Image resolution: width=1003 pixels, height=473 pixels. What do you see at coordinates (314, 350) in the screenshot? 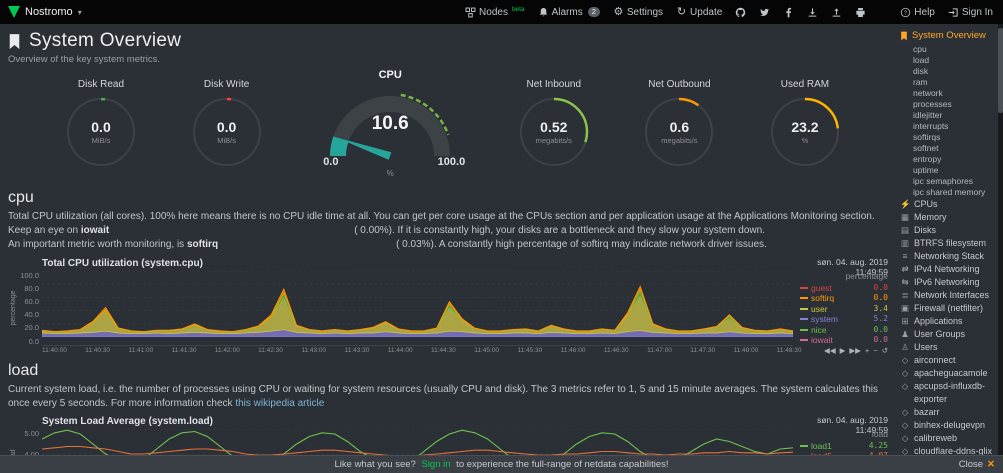
I see `cpu-xtick: 11:43:00` at bounding box center [314, 350].